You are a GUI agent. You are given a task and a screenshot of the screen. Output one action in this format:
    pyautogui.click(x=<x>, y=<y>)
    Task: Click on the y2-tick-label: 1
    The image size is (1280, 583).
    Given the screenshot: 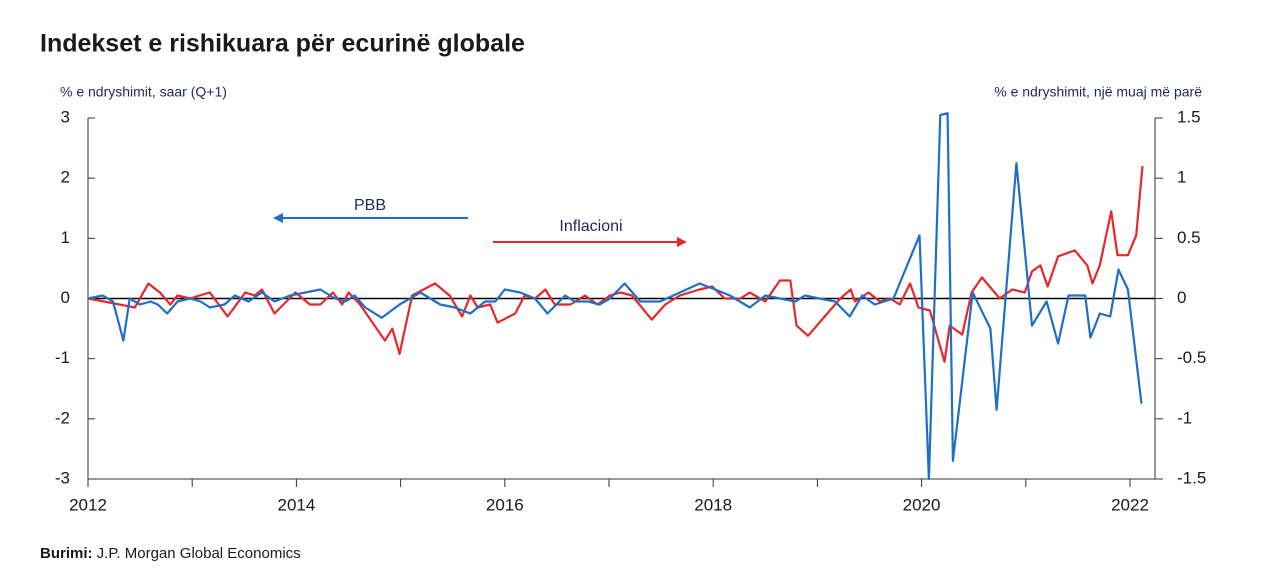 What is the action you would take?
    pyautogui.click(x=1181, y=177)
    